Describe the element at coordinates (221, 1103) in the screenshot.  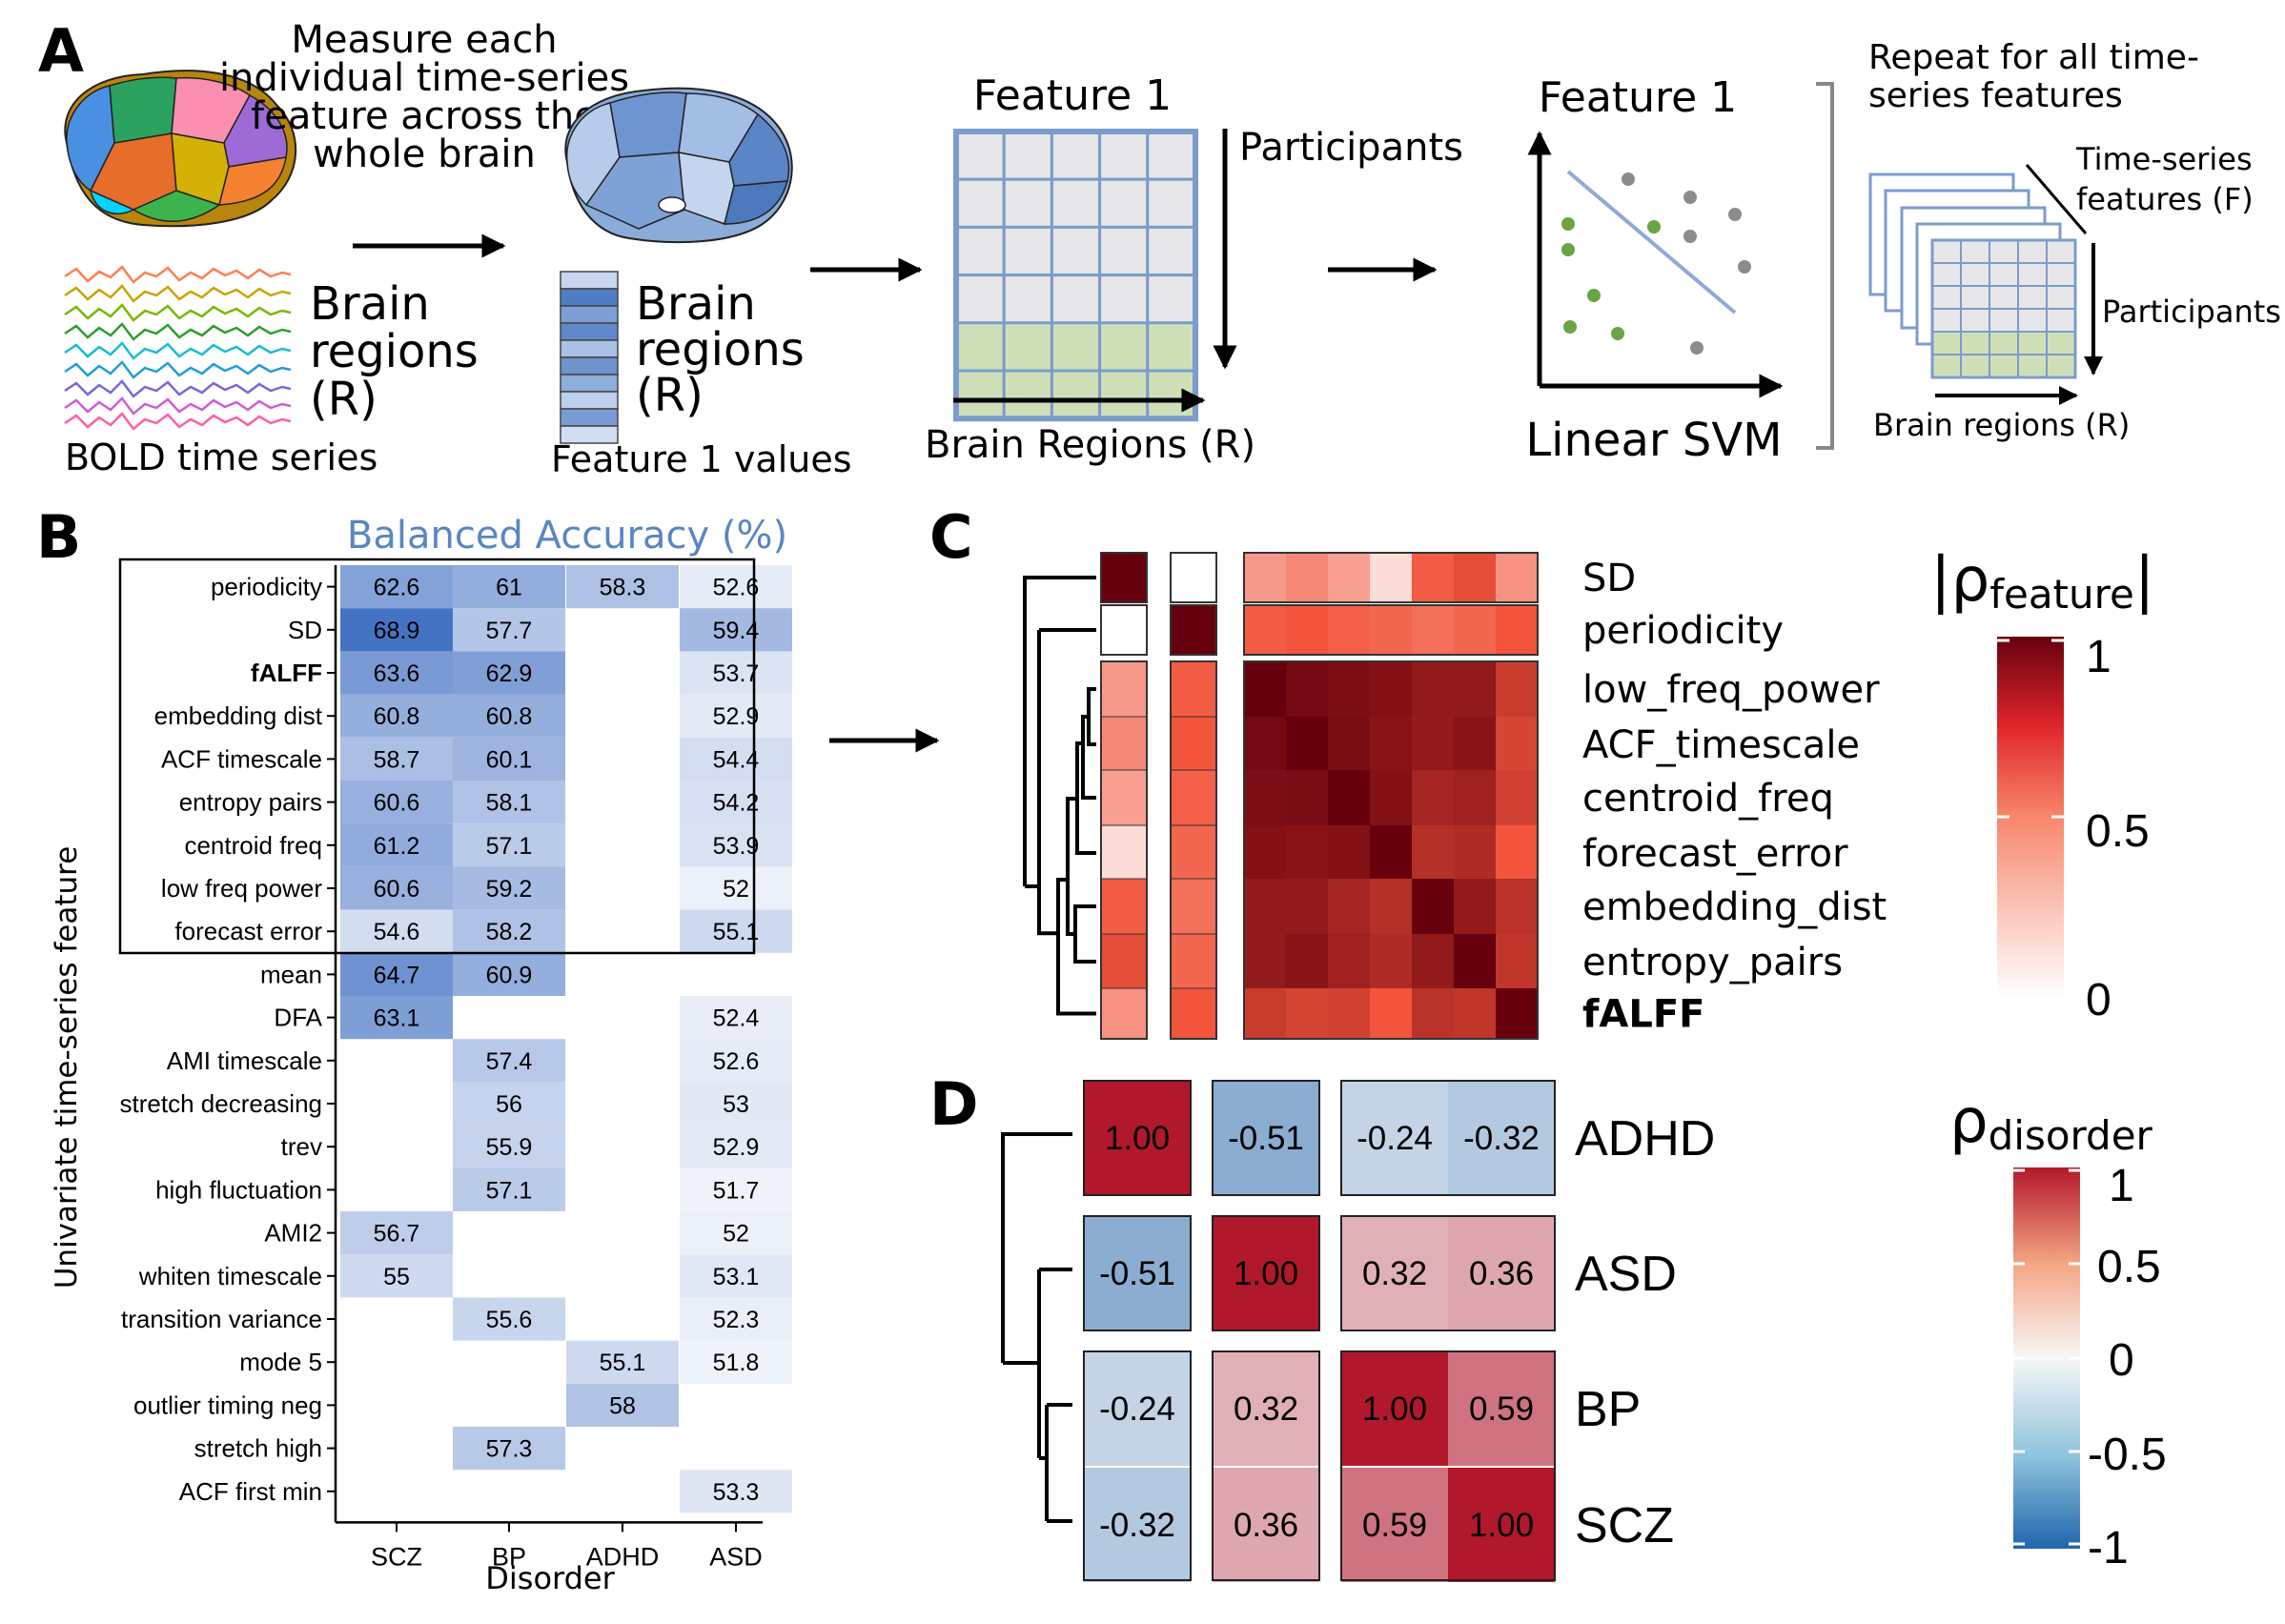
I see `feature-row-label: stretch decreasing` at that location.